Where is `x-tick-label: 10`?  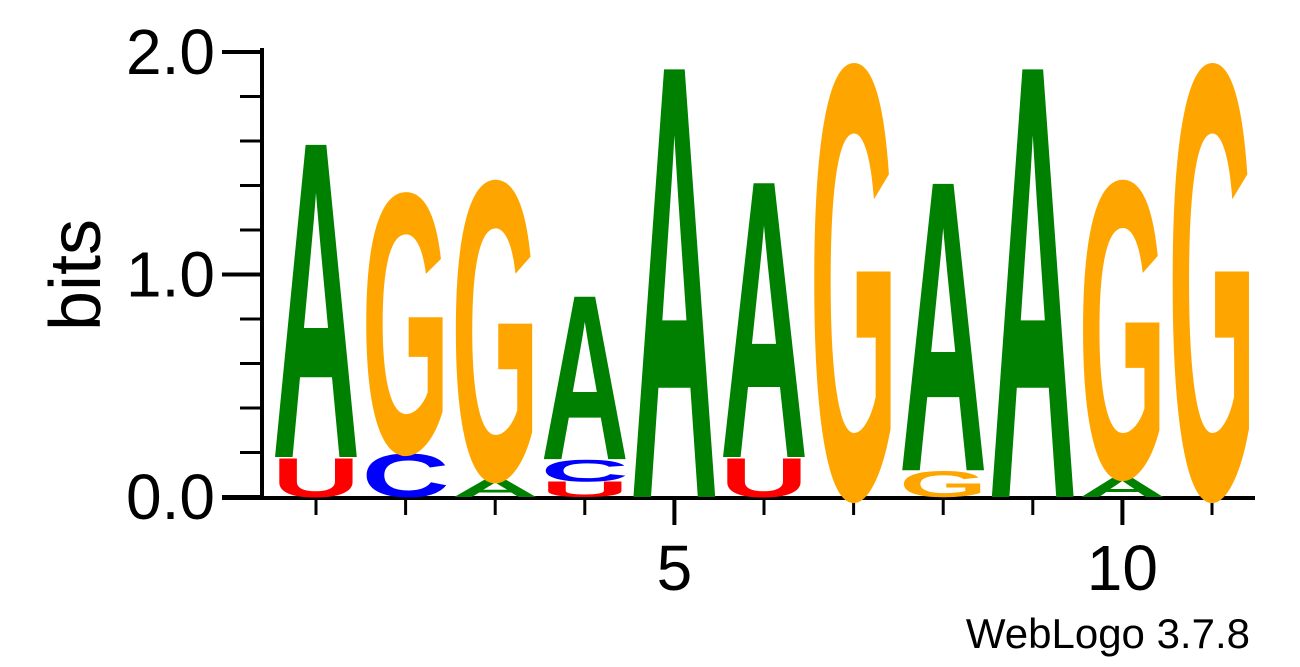 x-tick-label: 10 is located at coordinates (1122, 568).